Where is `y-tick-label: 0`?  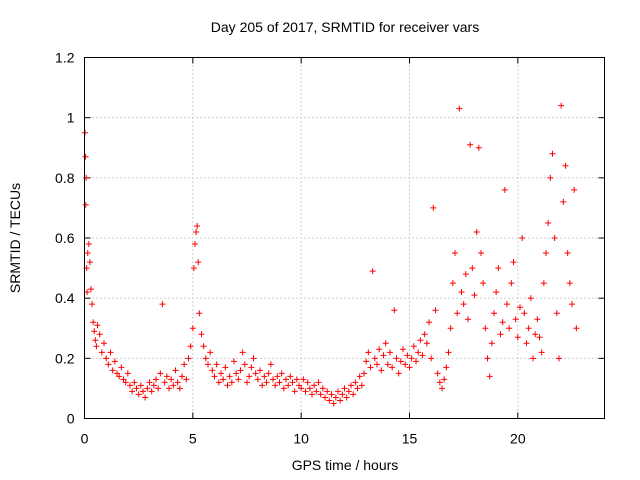 y-tick-label: 0 is located at coordinates (71, 419).